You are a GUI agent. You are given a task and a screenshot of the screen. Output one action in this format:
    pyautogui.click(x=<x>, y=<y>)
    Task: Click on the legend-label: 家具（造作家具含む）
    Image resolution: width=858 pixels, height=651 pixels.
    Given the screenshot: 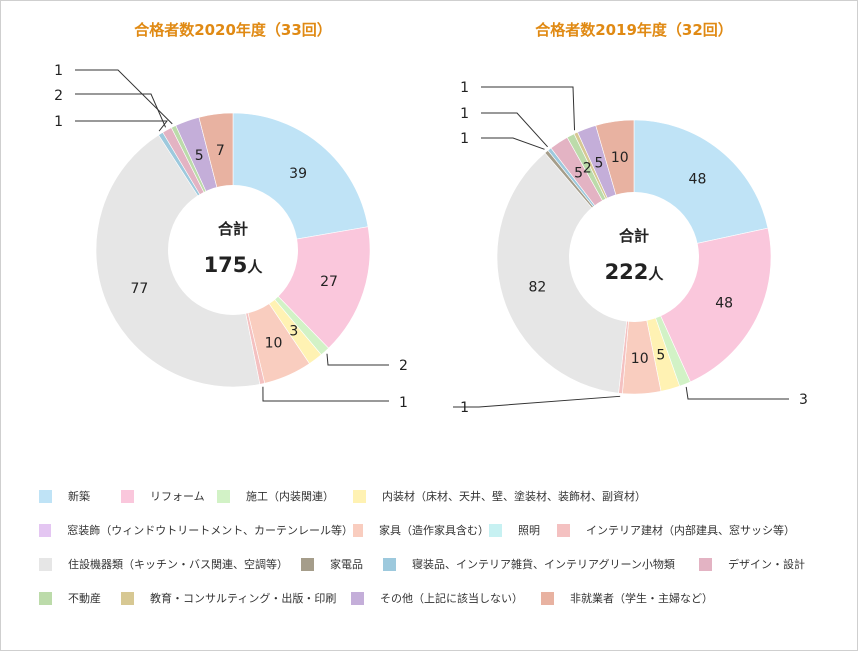 What is the action you would take?
    pyautogui.click(x=434, y=530)
    